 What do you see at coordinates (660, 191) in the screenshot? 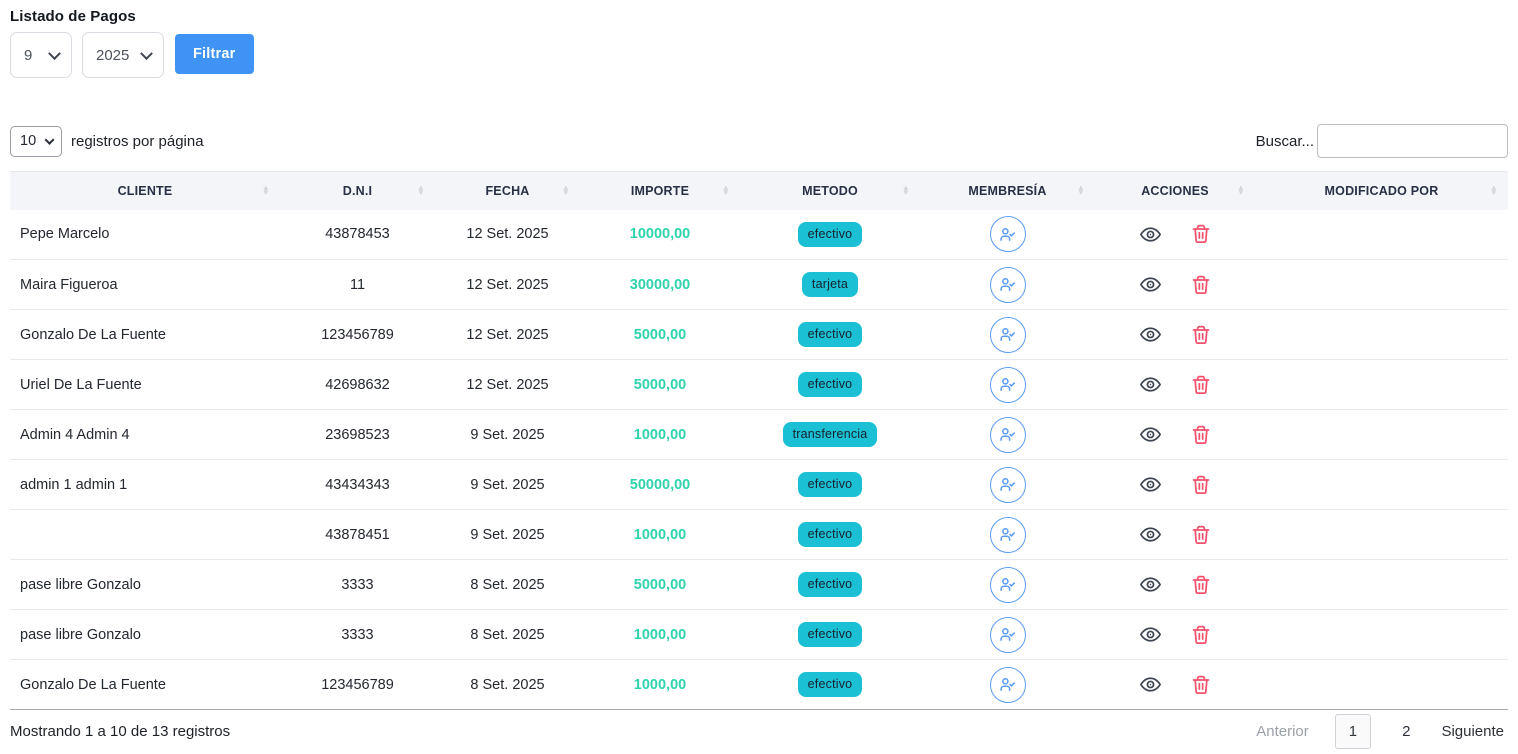
I see `column-header-importe: IMPORTE ▲ ▼` at bounding box center [660, 191].